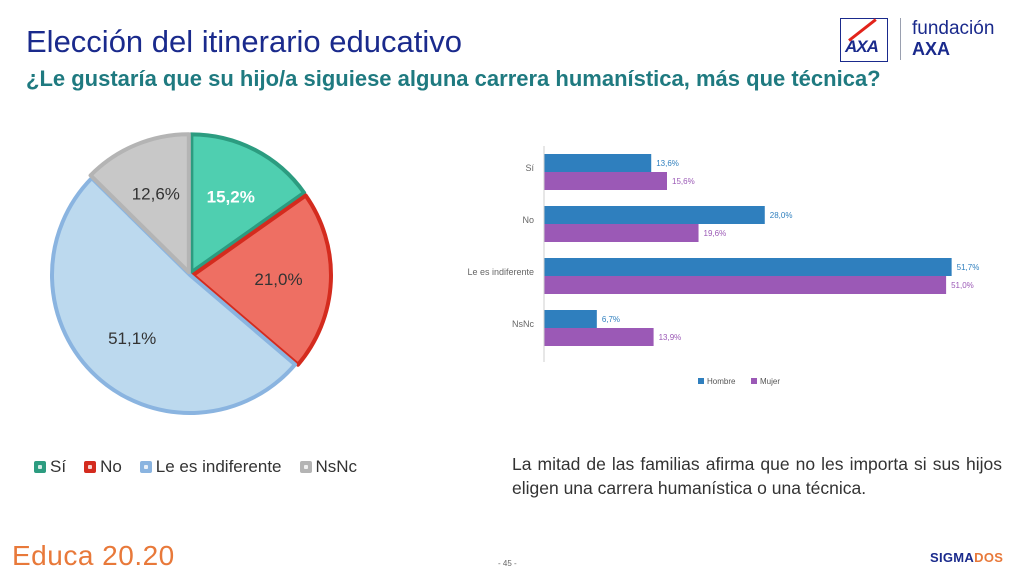 This screenshot has width=1024, height=576. What do you see at coordinates (93, 555) in the screenshot?
I see `educa-2020-logo: Educa 20.20` at bounding box center [93, 555].